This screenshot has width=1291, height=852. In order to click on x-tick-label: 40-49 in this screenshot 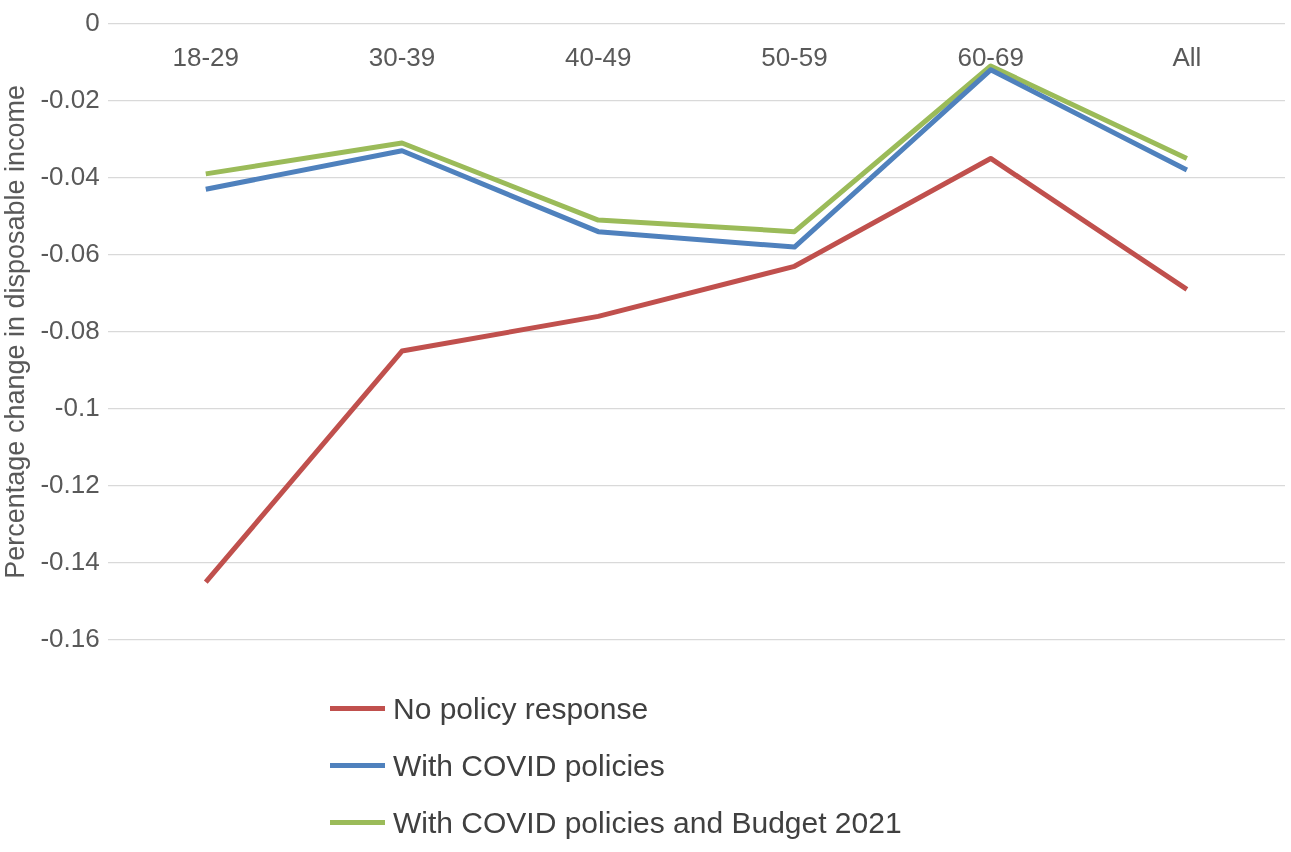, I will do `click(598, 57)`.